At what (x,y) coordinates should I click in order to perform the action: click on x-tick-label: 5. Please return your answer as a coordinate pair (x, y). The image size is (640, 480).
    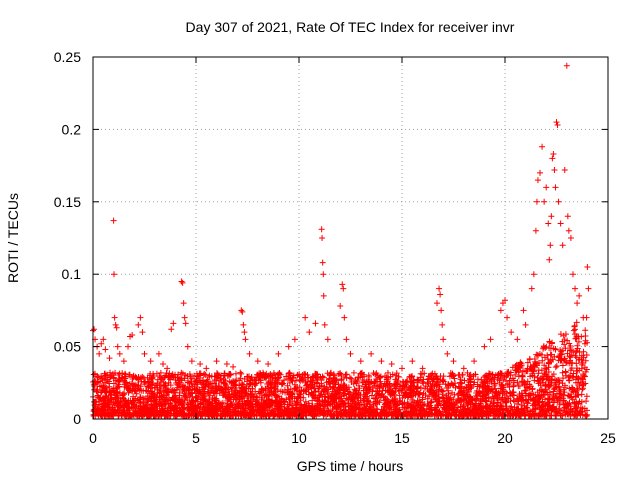
    Looking at the image, I should click on (196, 438).